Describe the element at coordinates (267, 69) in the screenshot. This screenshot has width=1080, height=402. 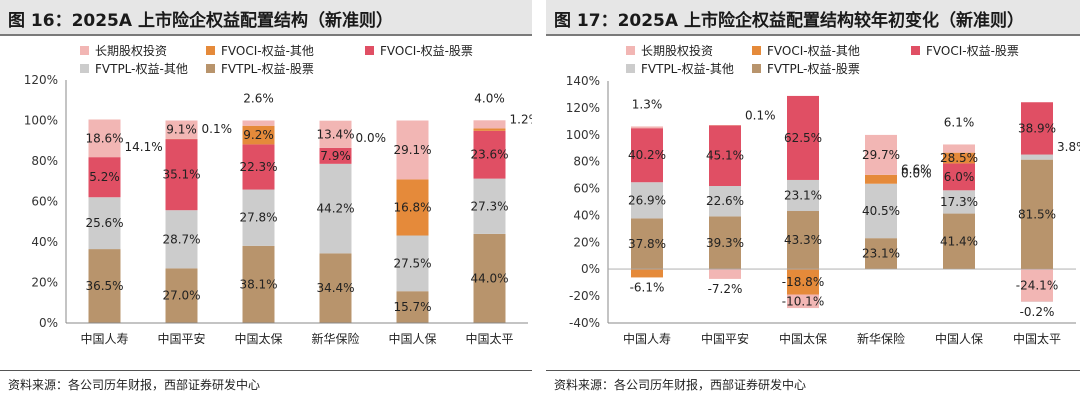
I see `legend-label-fvtpl-stock: FVTPL-权益-股票` at that location.